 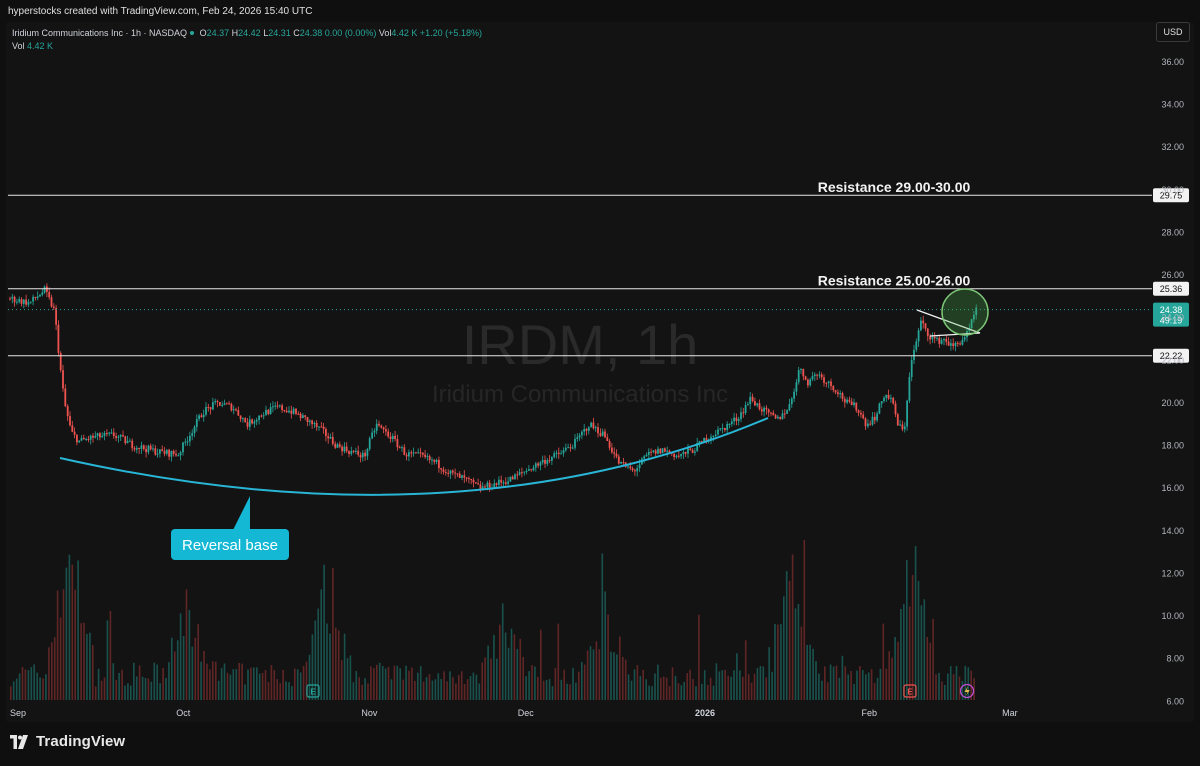 I want to click on reversal-base-curve, so click(x=414, y=456).